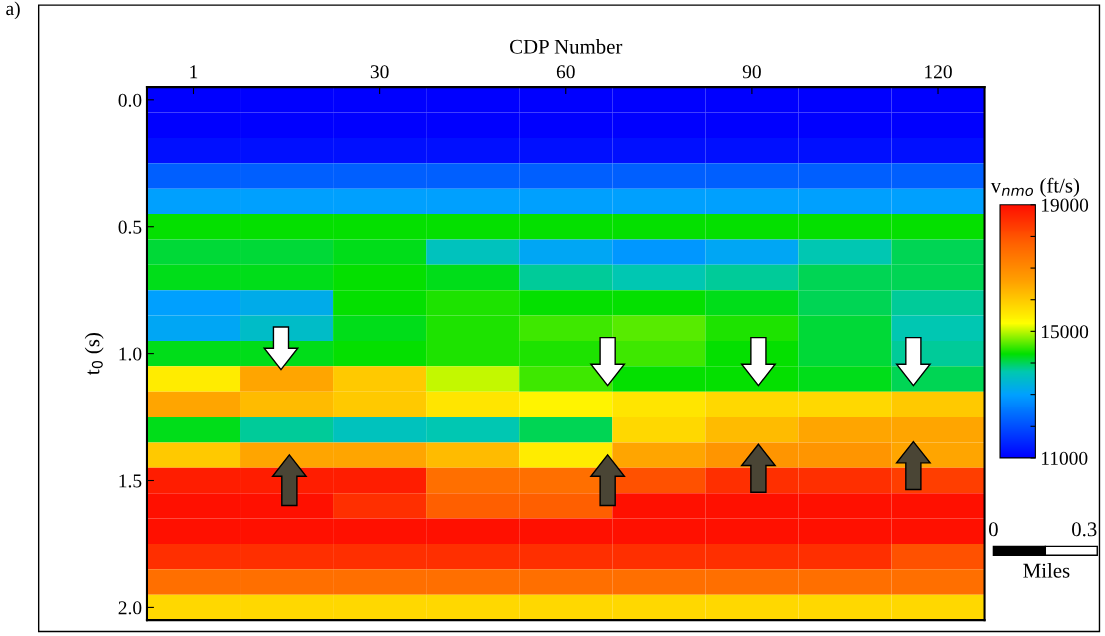  I want to click on x-tick-label: 90, so click(751, 72).